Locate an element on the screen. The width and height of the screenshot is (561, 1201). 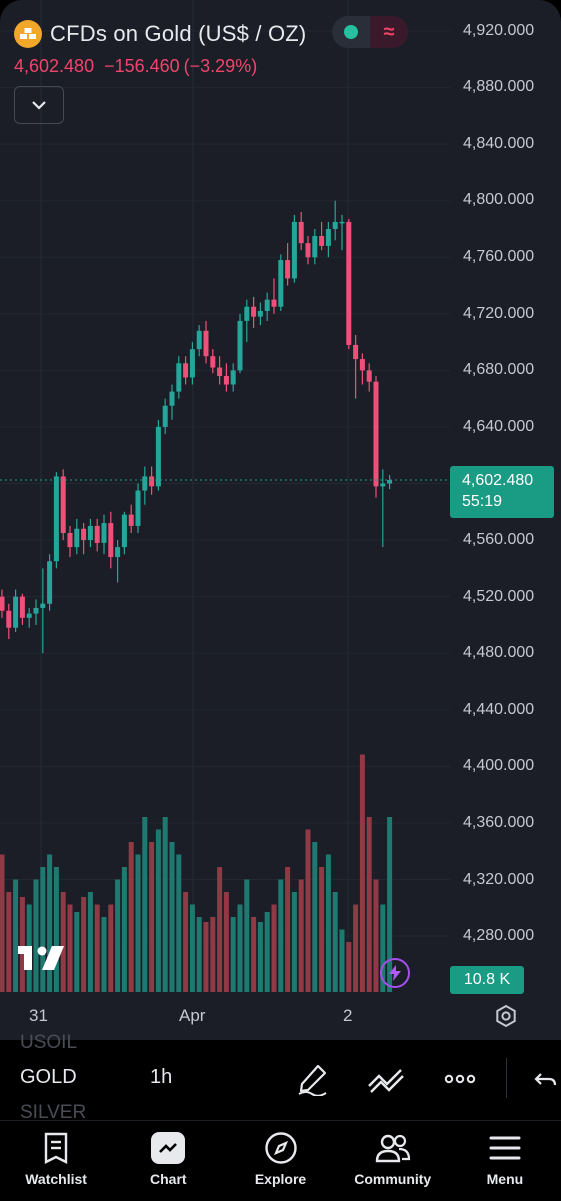
symbol-title: CFDs on Gold (US$ / OZ) is located at coordinates (178, 33).